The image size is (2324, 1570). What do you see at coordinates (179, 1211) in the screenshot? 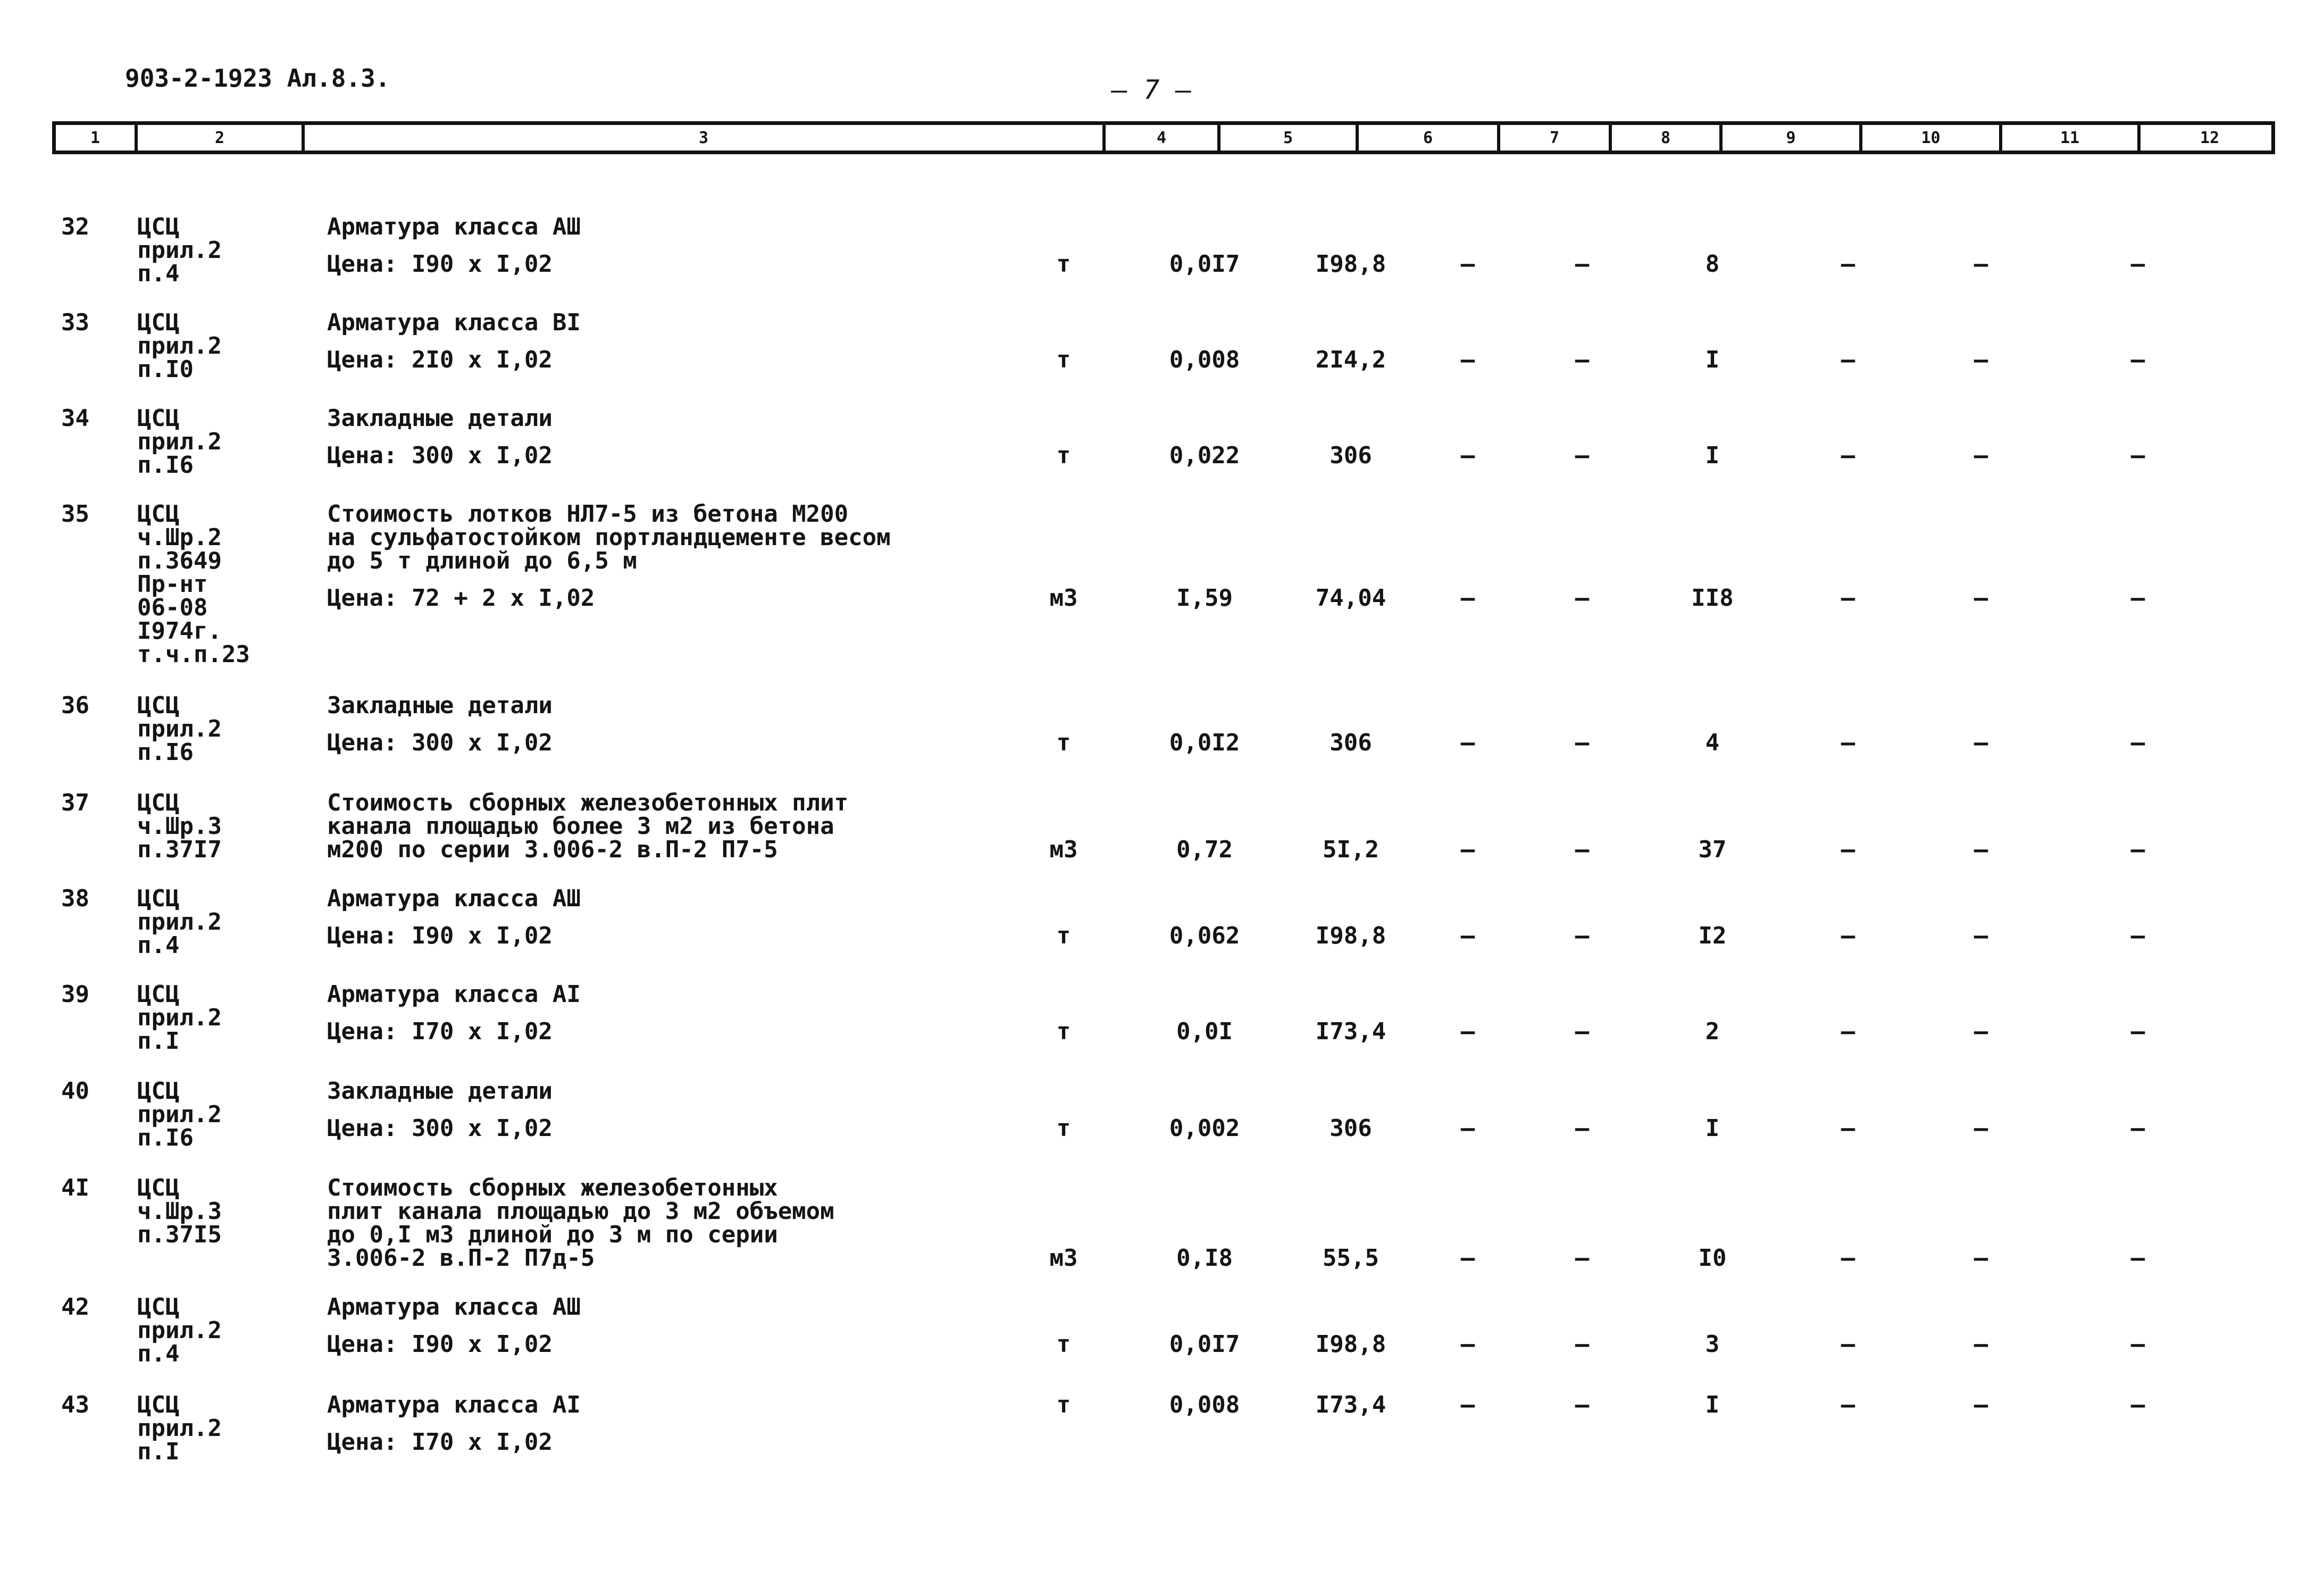
I see `source-line: ч.Шр.3` at bounding box center [179, 1211].